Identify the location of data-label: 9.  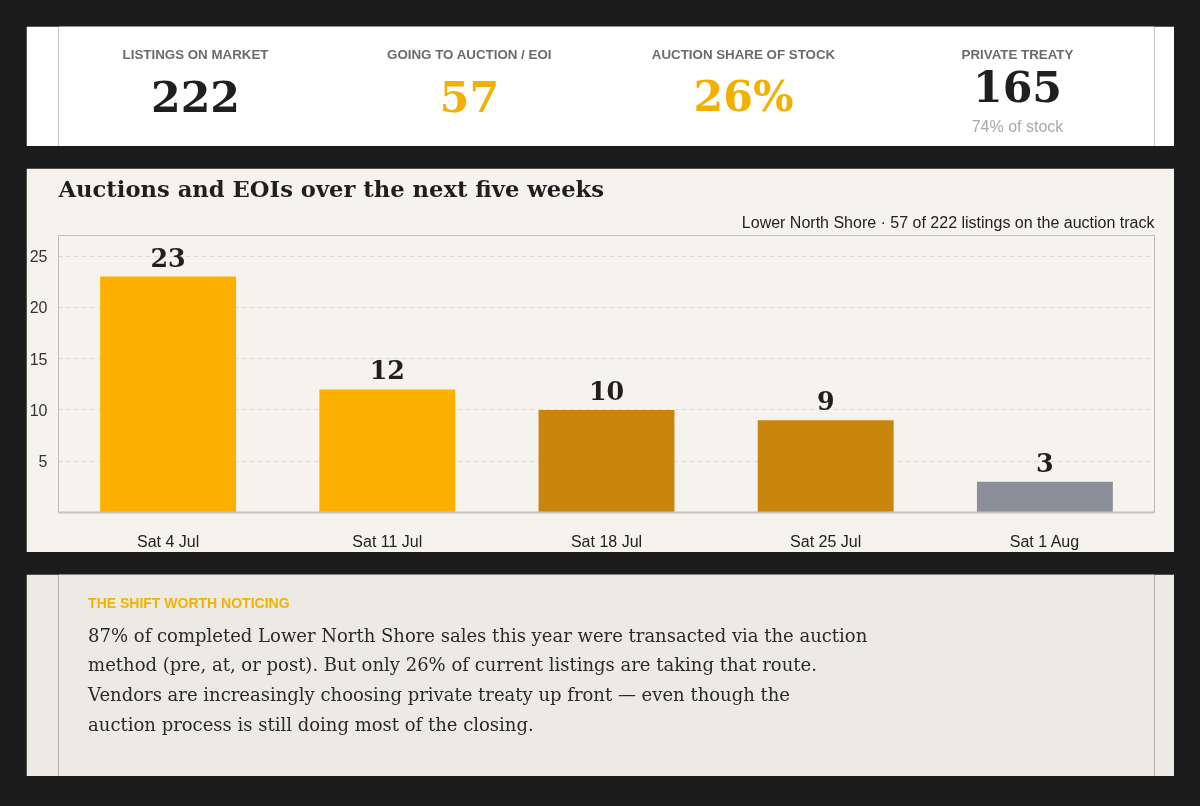
(825, 401).